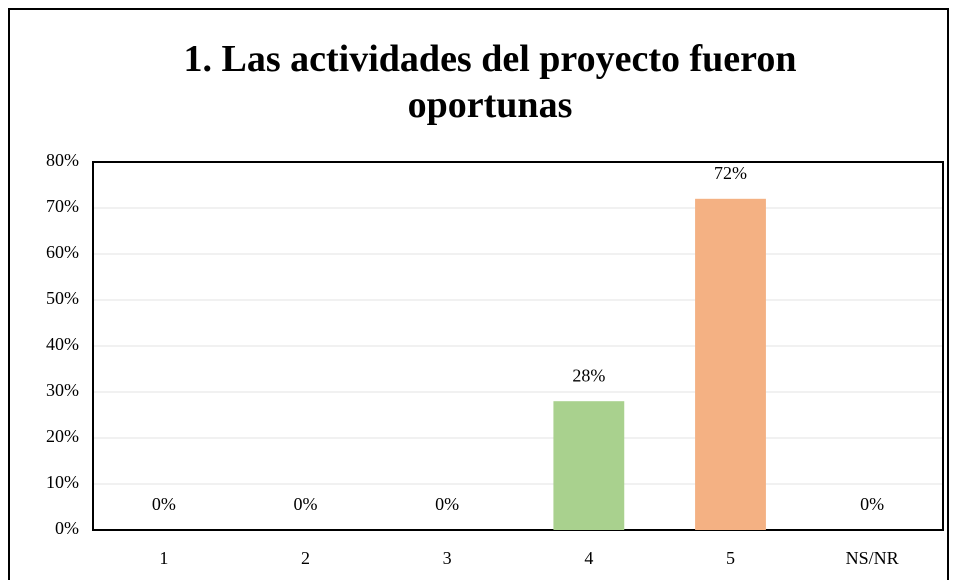 Image resolution: width=959 pixels, height=580 pixels. Describe the element at coordinates (62, 160) in the screenshot. I see `y-tick-label: 80%` at that location.